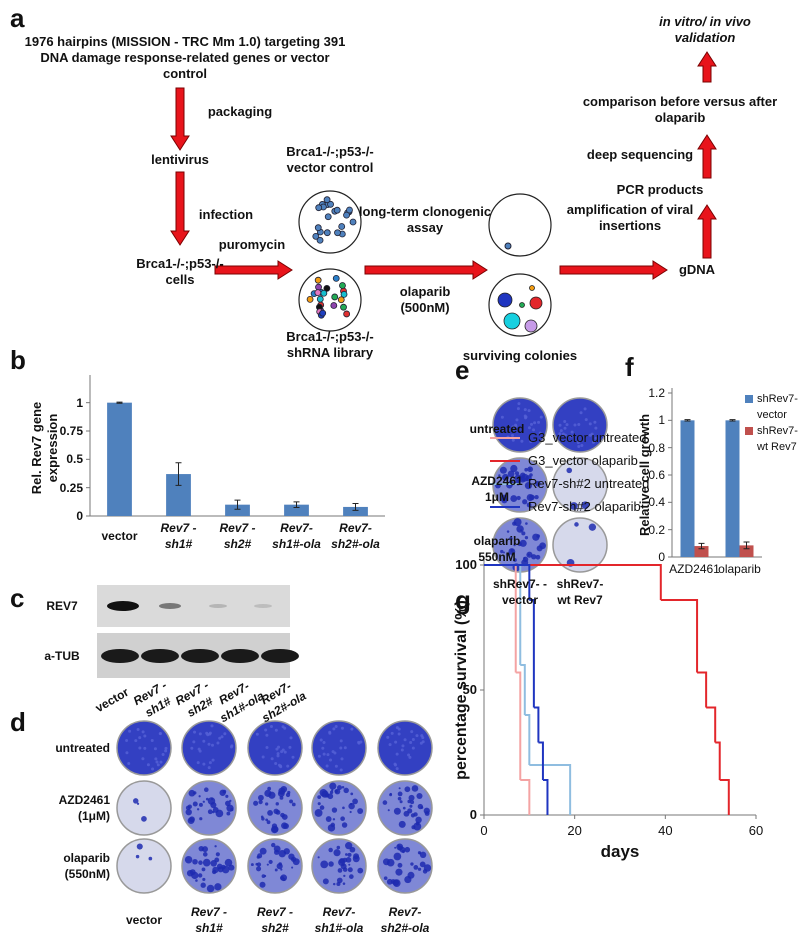 The width and height of the screenshot is (800, 948). Describe the element at coordinates (589, 483) in the screenshot. I see `legend-label: Rev7-sh#2 untreated` at that location.